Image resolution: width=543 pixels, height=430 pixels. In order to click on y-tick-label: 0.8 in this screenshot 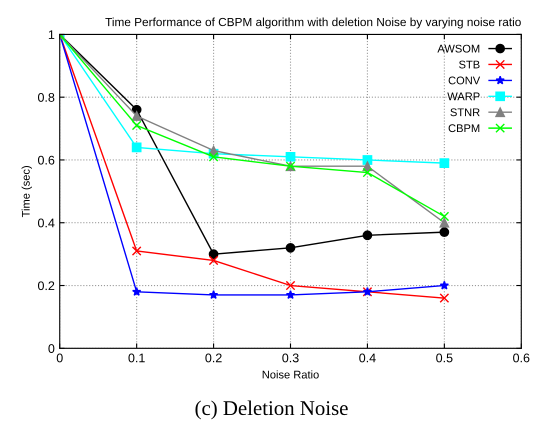, I will do `click(46, 97)`.